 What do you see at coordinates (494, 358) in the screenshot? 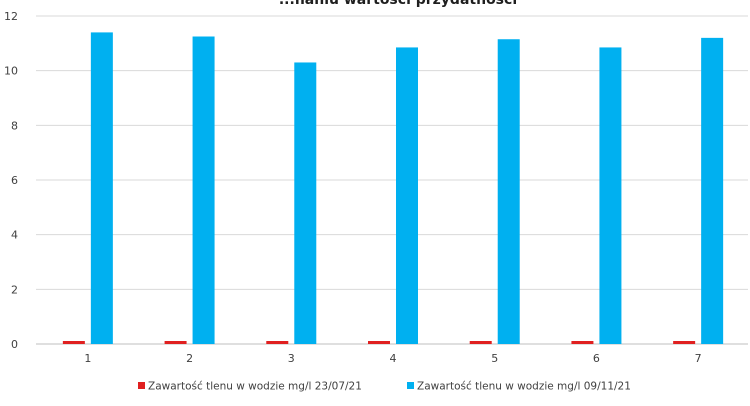
I see `x-tick-label: 5` at bounding box center [494, 358].